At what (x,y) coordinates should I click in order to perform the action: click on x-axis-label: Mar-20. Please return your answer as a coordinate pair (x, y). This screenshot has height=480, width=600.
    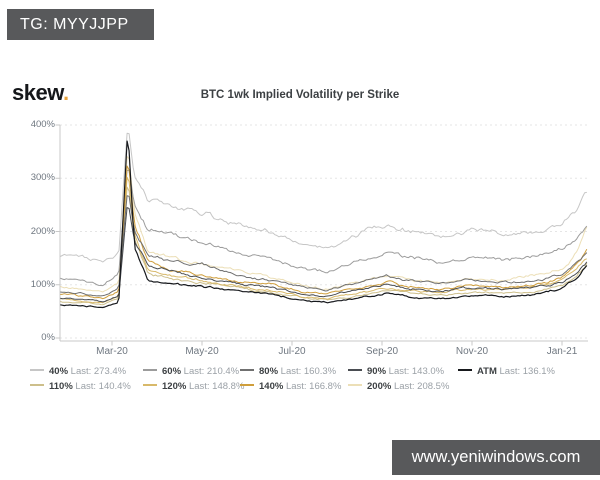
    Looking at the image, I should click on (112, 351).